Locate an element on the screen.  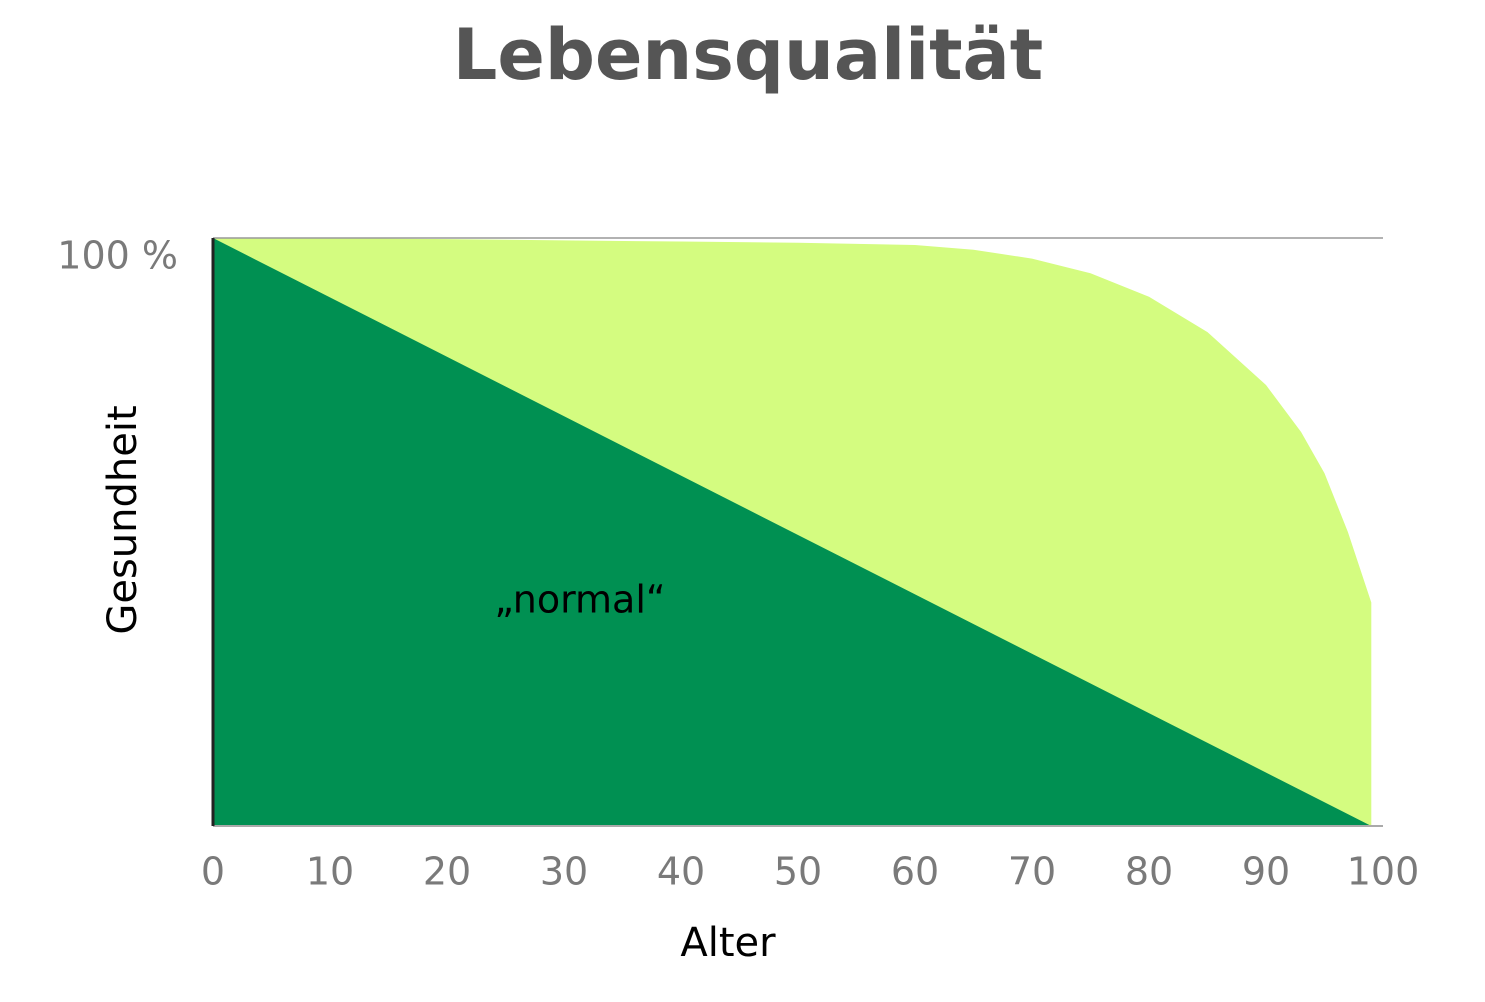
x-tick-label: 70 is located at coordinates (1032, 872).